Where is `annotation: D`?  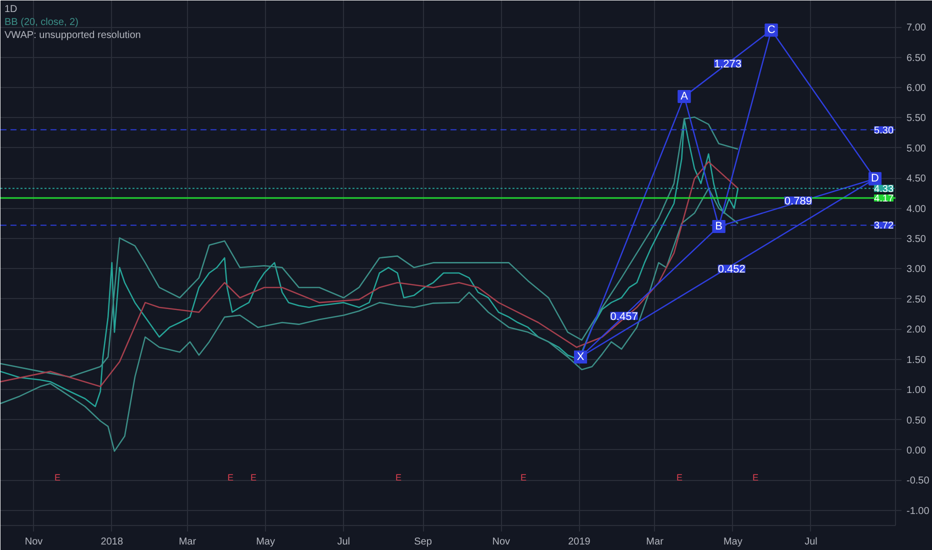
annotation: D is located at coordinates (875, 178).